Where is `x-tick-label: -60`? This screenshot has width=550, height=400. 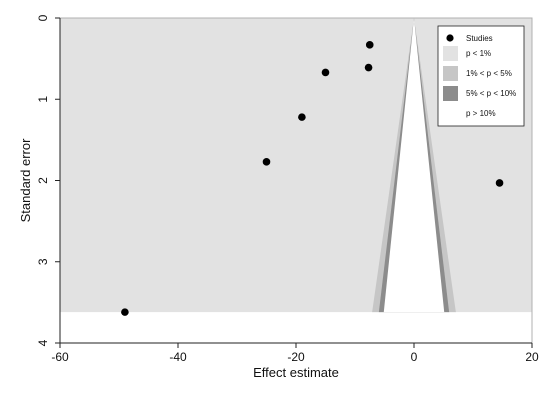
x-tick-label: -60 is located at coordinates (60, 357).